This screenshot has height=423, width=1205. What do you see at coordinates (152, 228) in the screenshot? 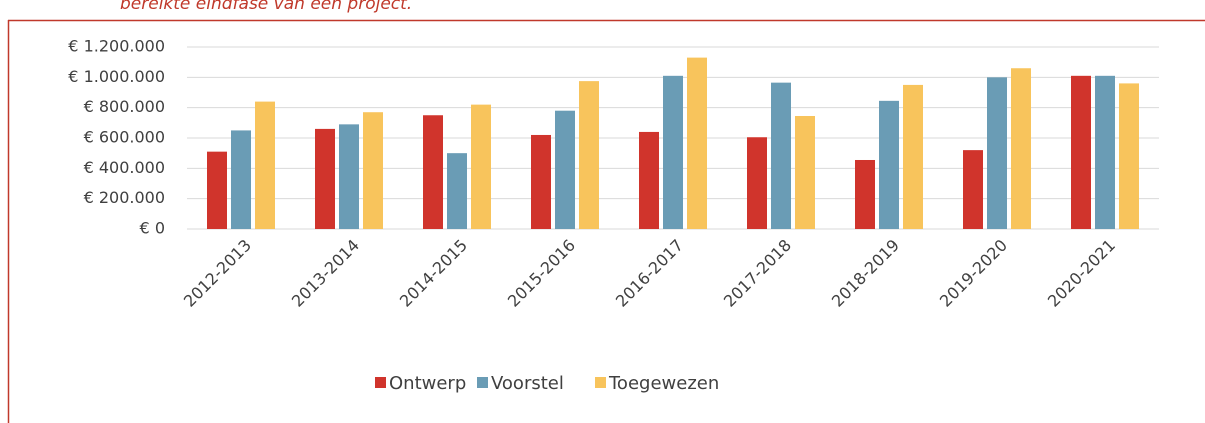
I see `y-tick-label: € 0` at bounding box center [152, 228].